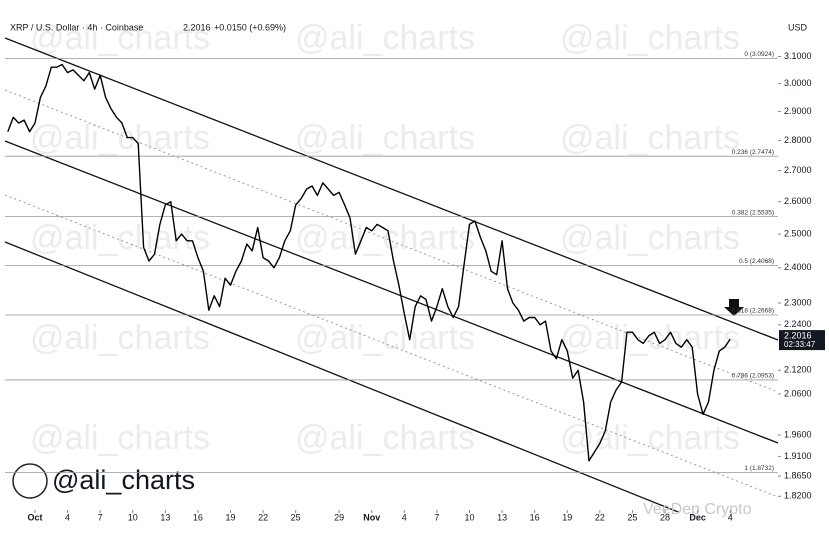 The width and height of the screenshot is (829, 533). I want to click on header-price: 2.2016, so click(197, 27).